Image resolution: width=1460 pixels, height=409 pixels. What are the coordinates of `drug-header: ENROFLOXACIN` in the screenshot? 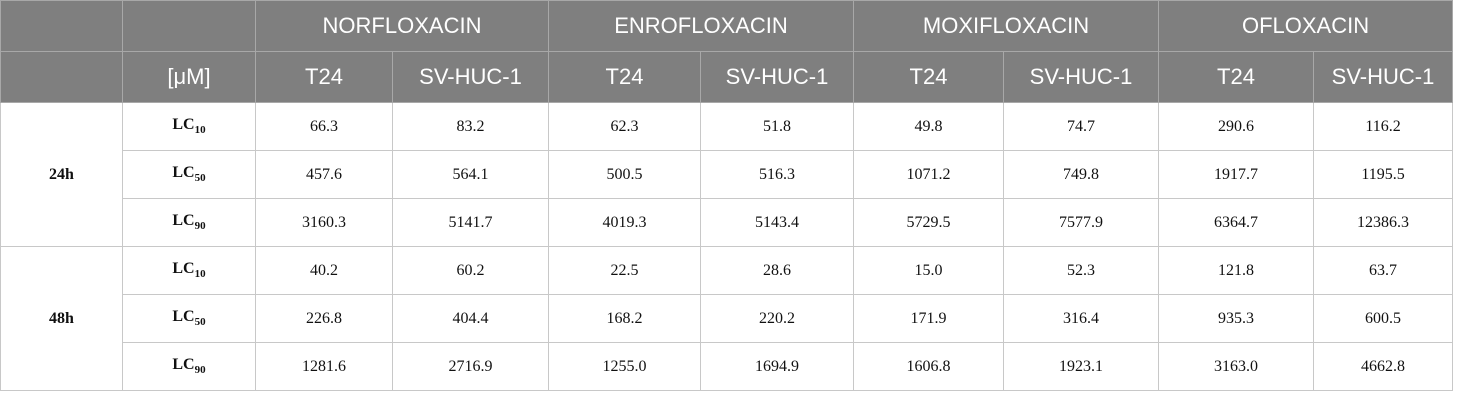 It's located at (701, 26).